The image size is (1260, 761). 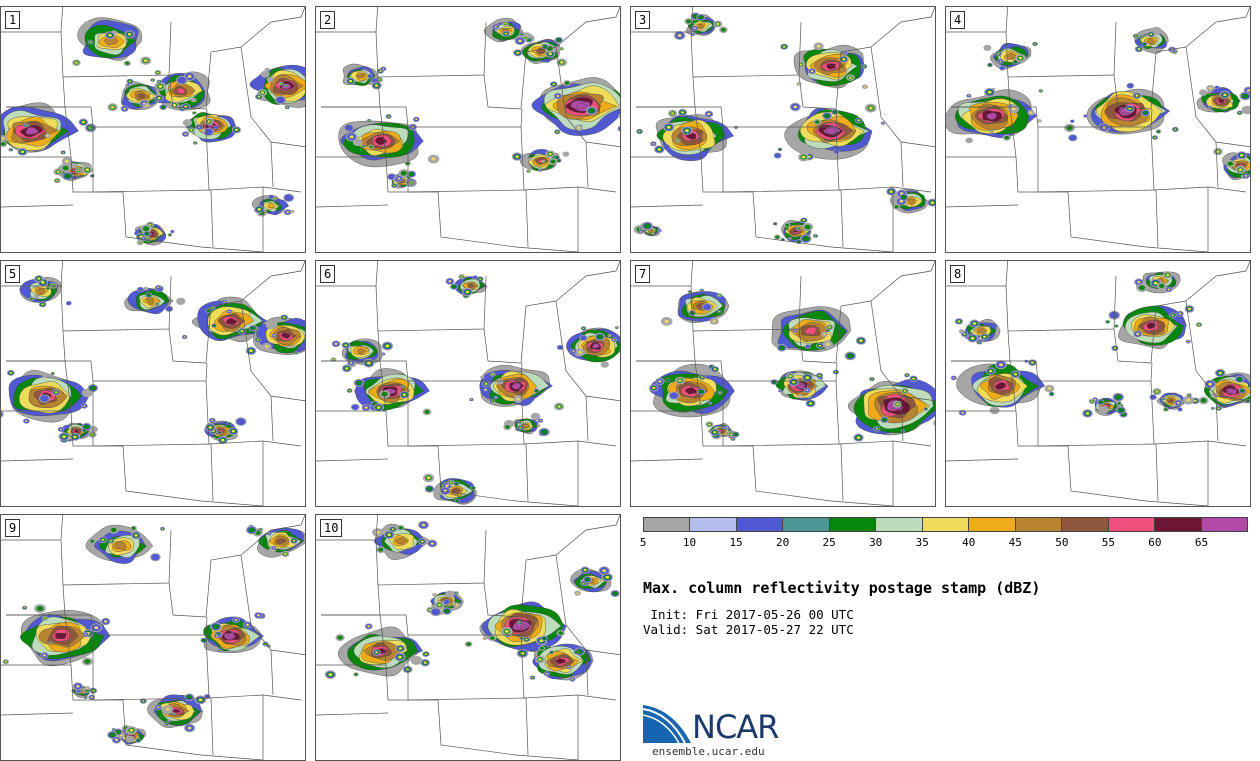 I want to click on ensemble-member-panel: 1, so click(x=153, y=129).